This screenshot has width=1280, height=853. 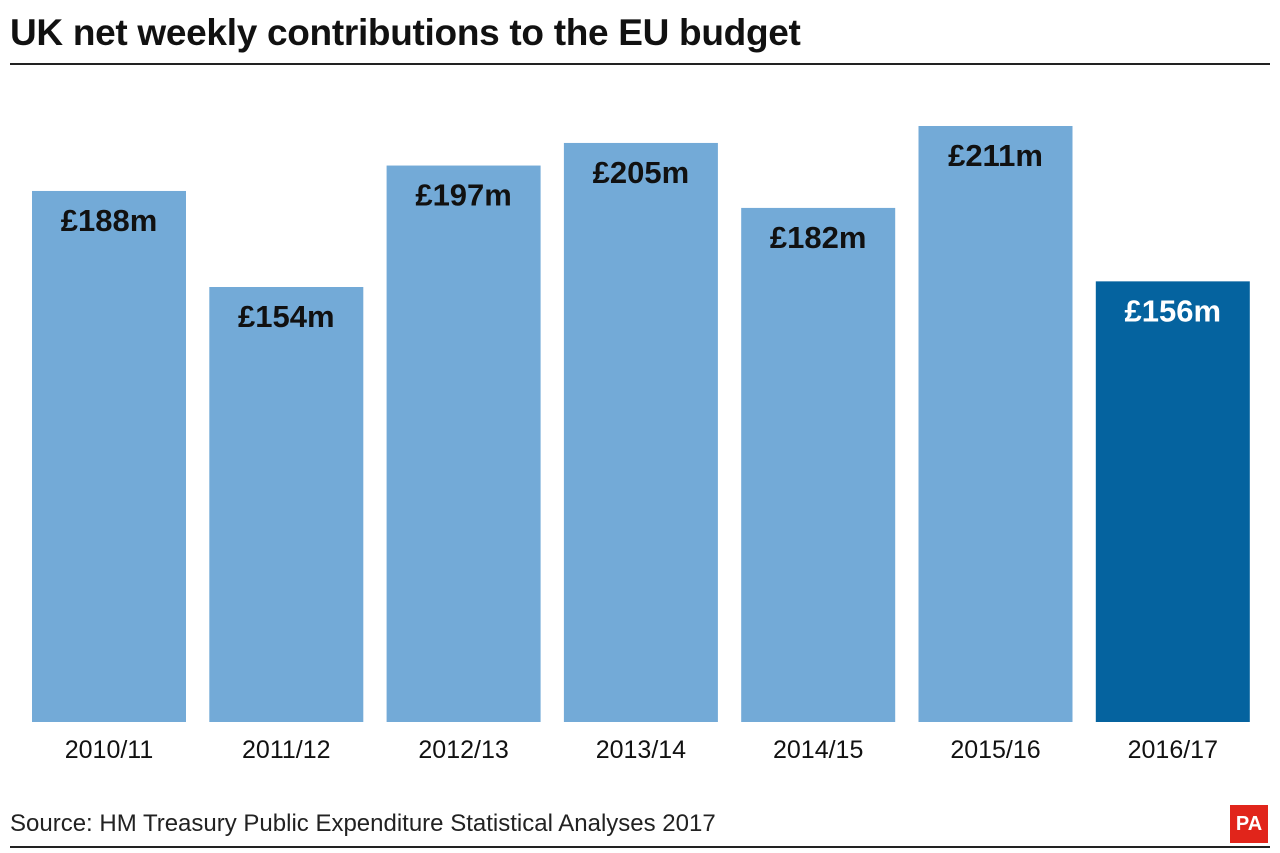 What do you see at coordinates (995, 750) in the screenshot?
I see `x-tick-label: 2015/16` at bounding box center [995, 750].